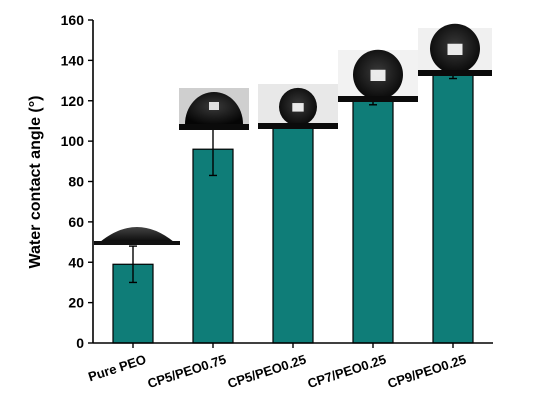  I want to click on y-tick-label-40: 40, so click(76, 262).